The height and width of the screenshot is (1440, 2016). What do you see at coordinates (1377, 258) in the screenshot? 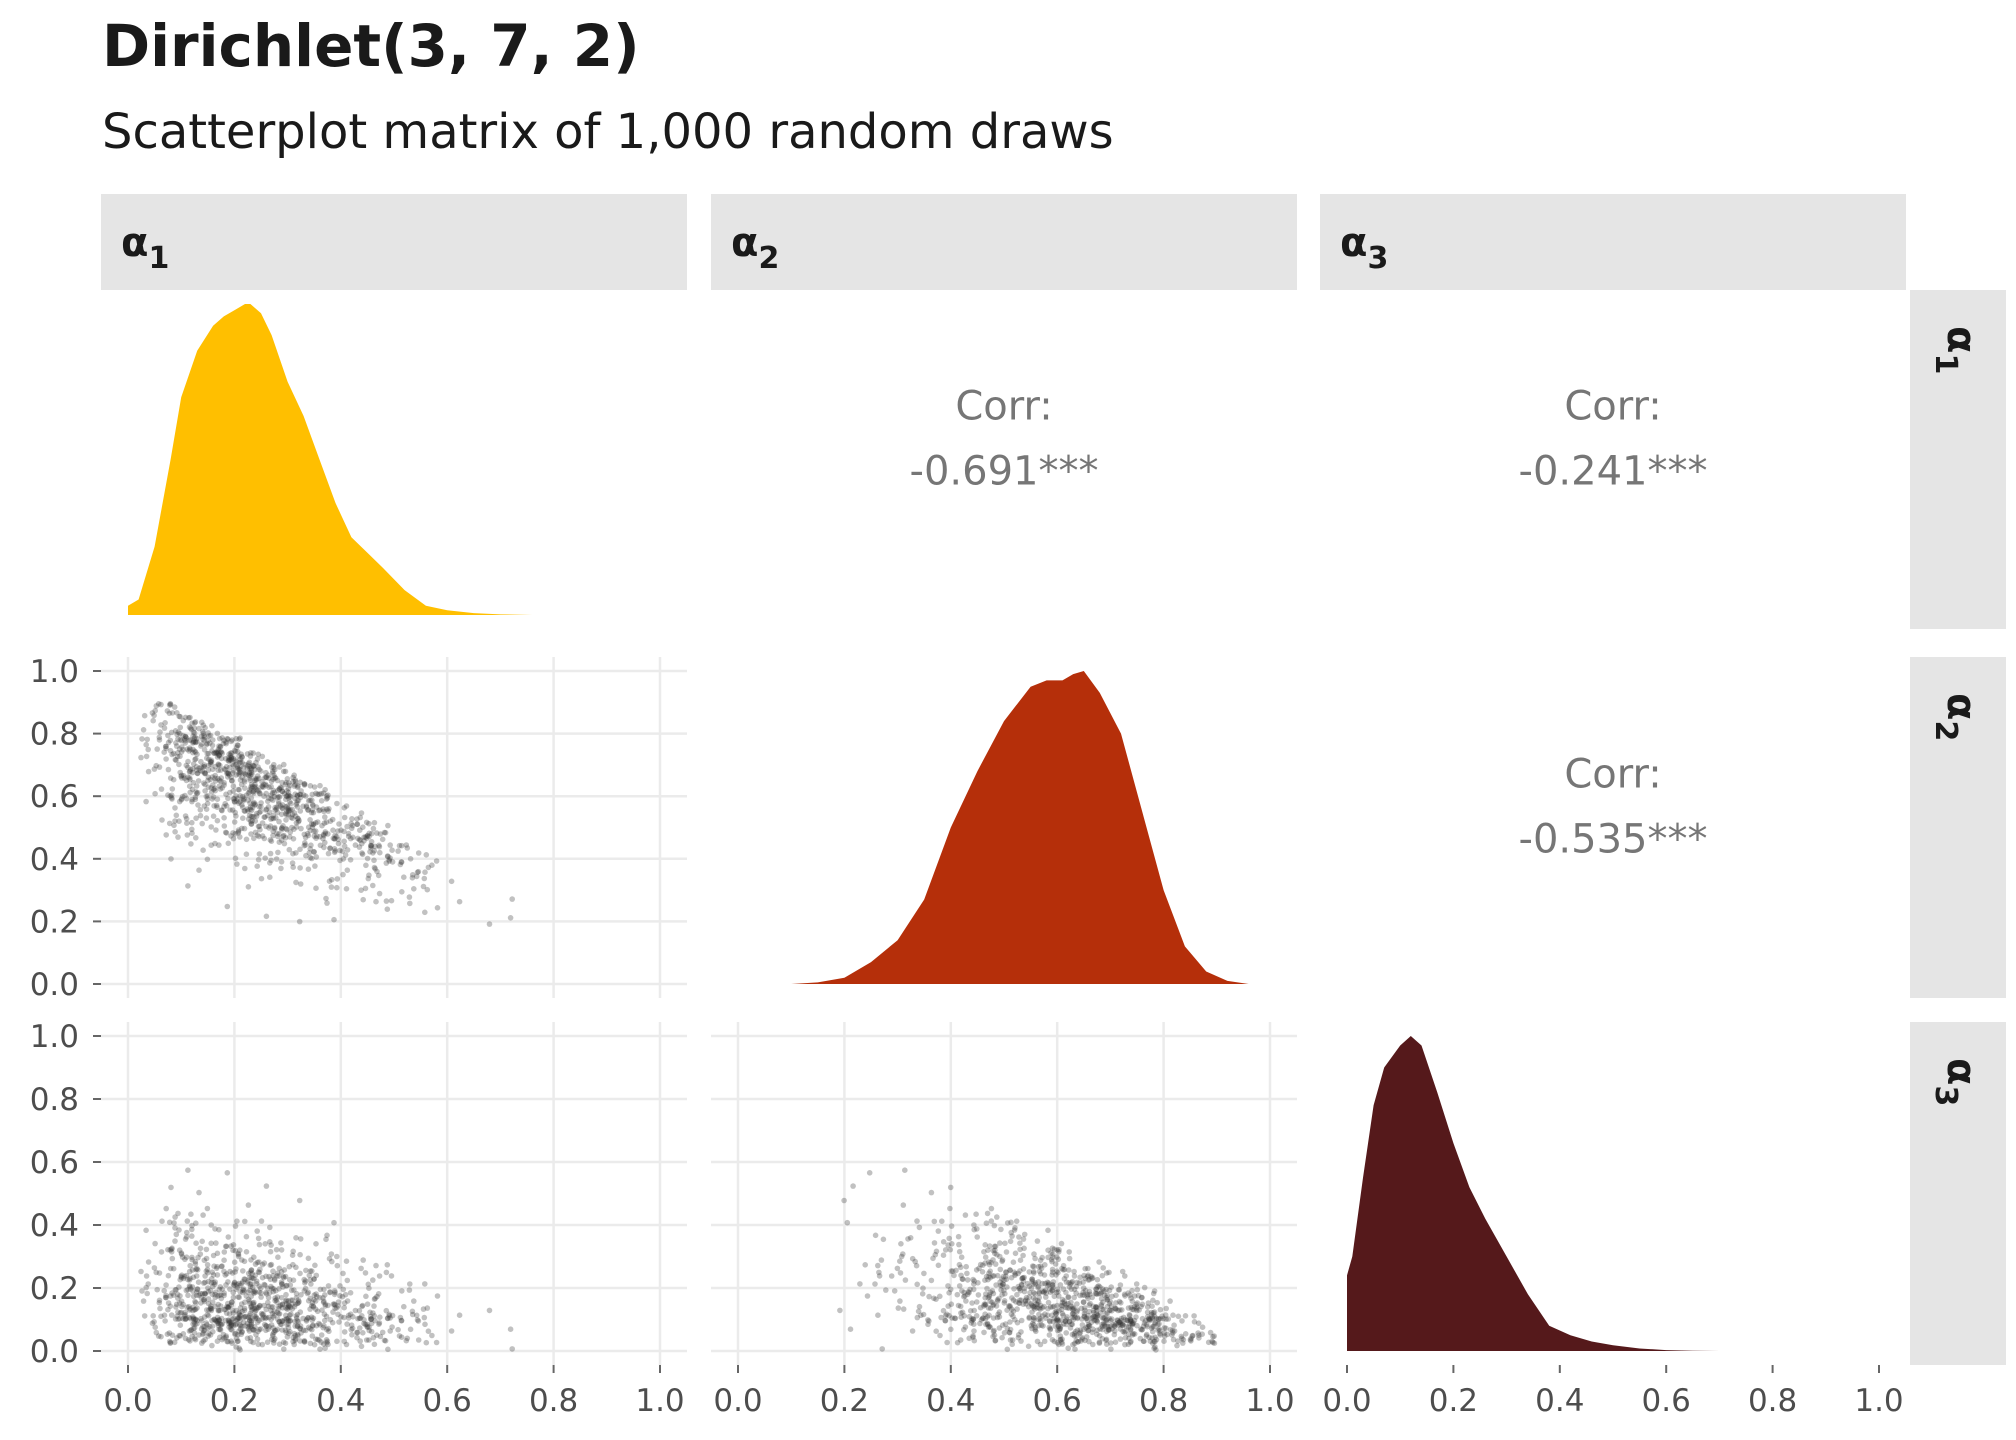
I see `column-strip-subscript-a3: 3` at bounding box center [1377, 258].